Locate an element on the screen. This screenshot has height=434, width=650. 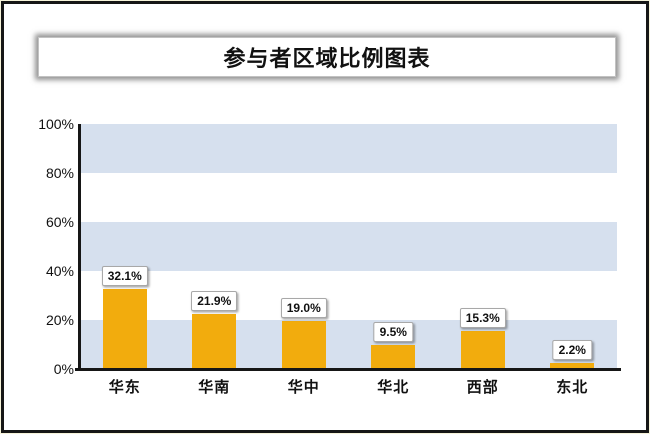
bar-value-label: 19.0% is located at coordinates (303, 308).